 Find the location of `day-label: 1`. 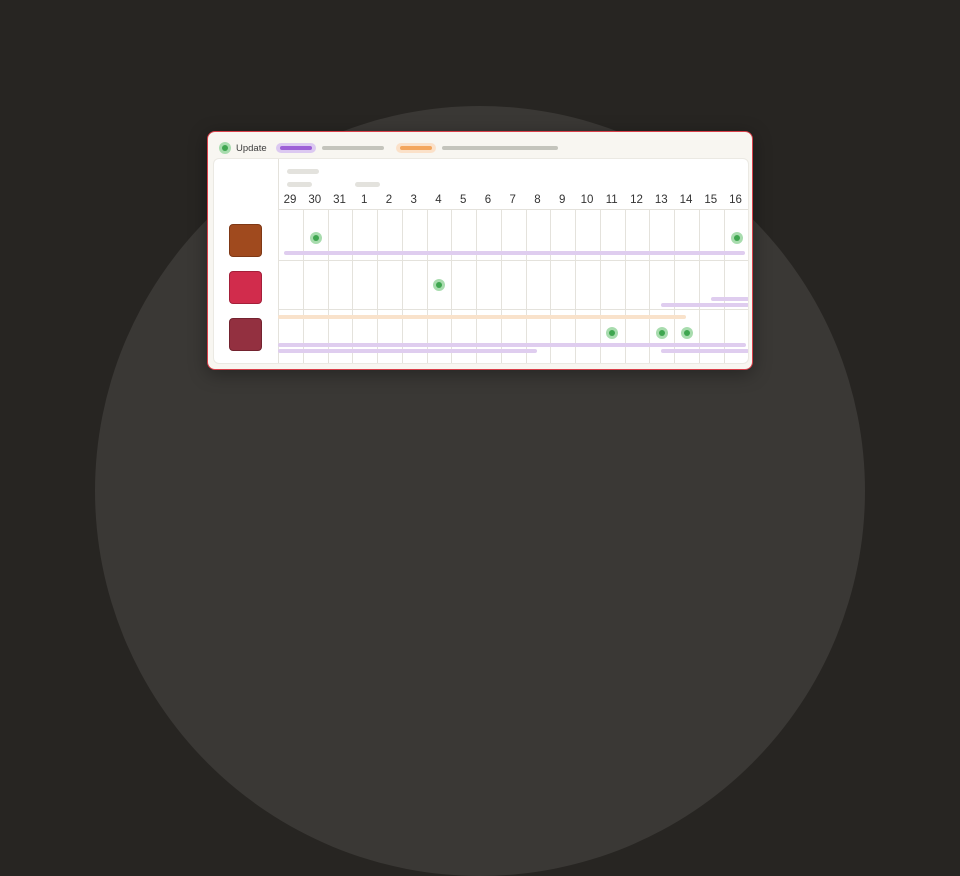

day-label: 1 is located at coordinates (364, 200).